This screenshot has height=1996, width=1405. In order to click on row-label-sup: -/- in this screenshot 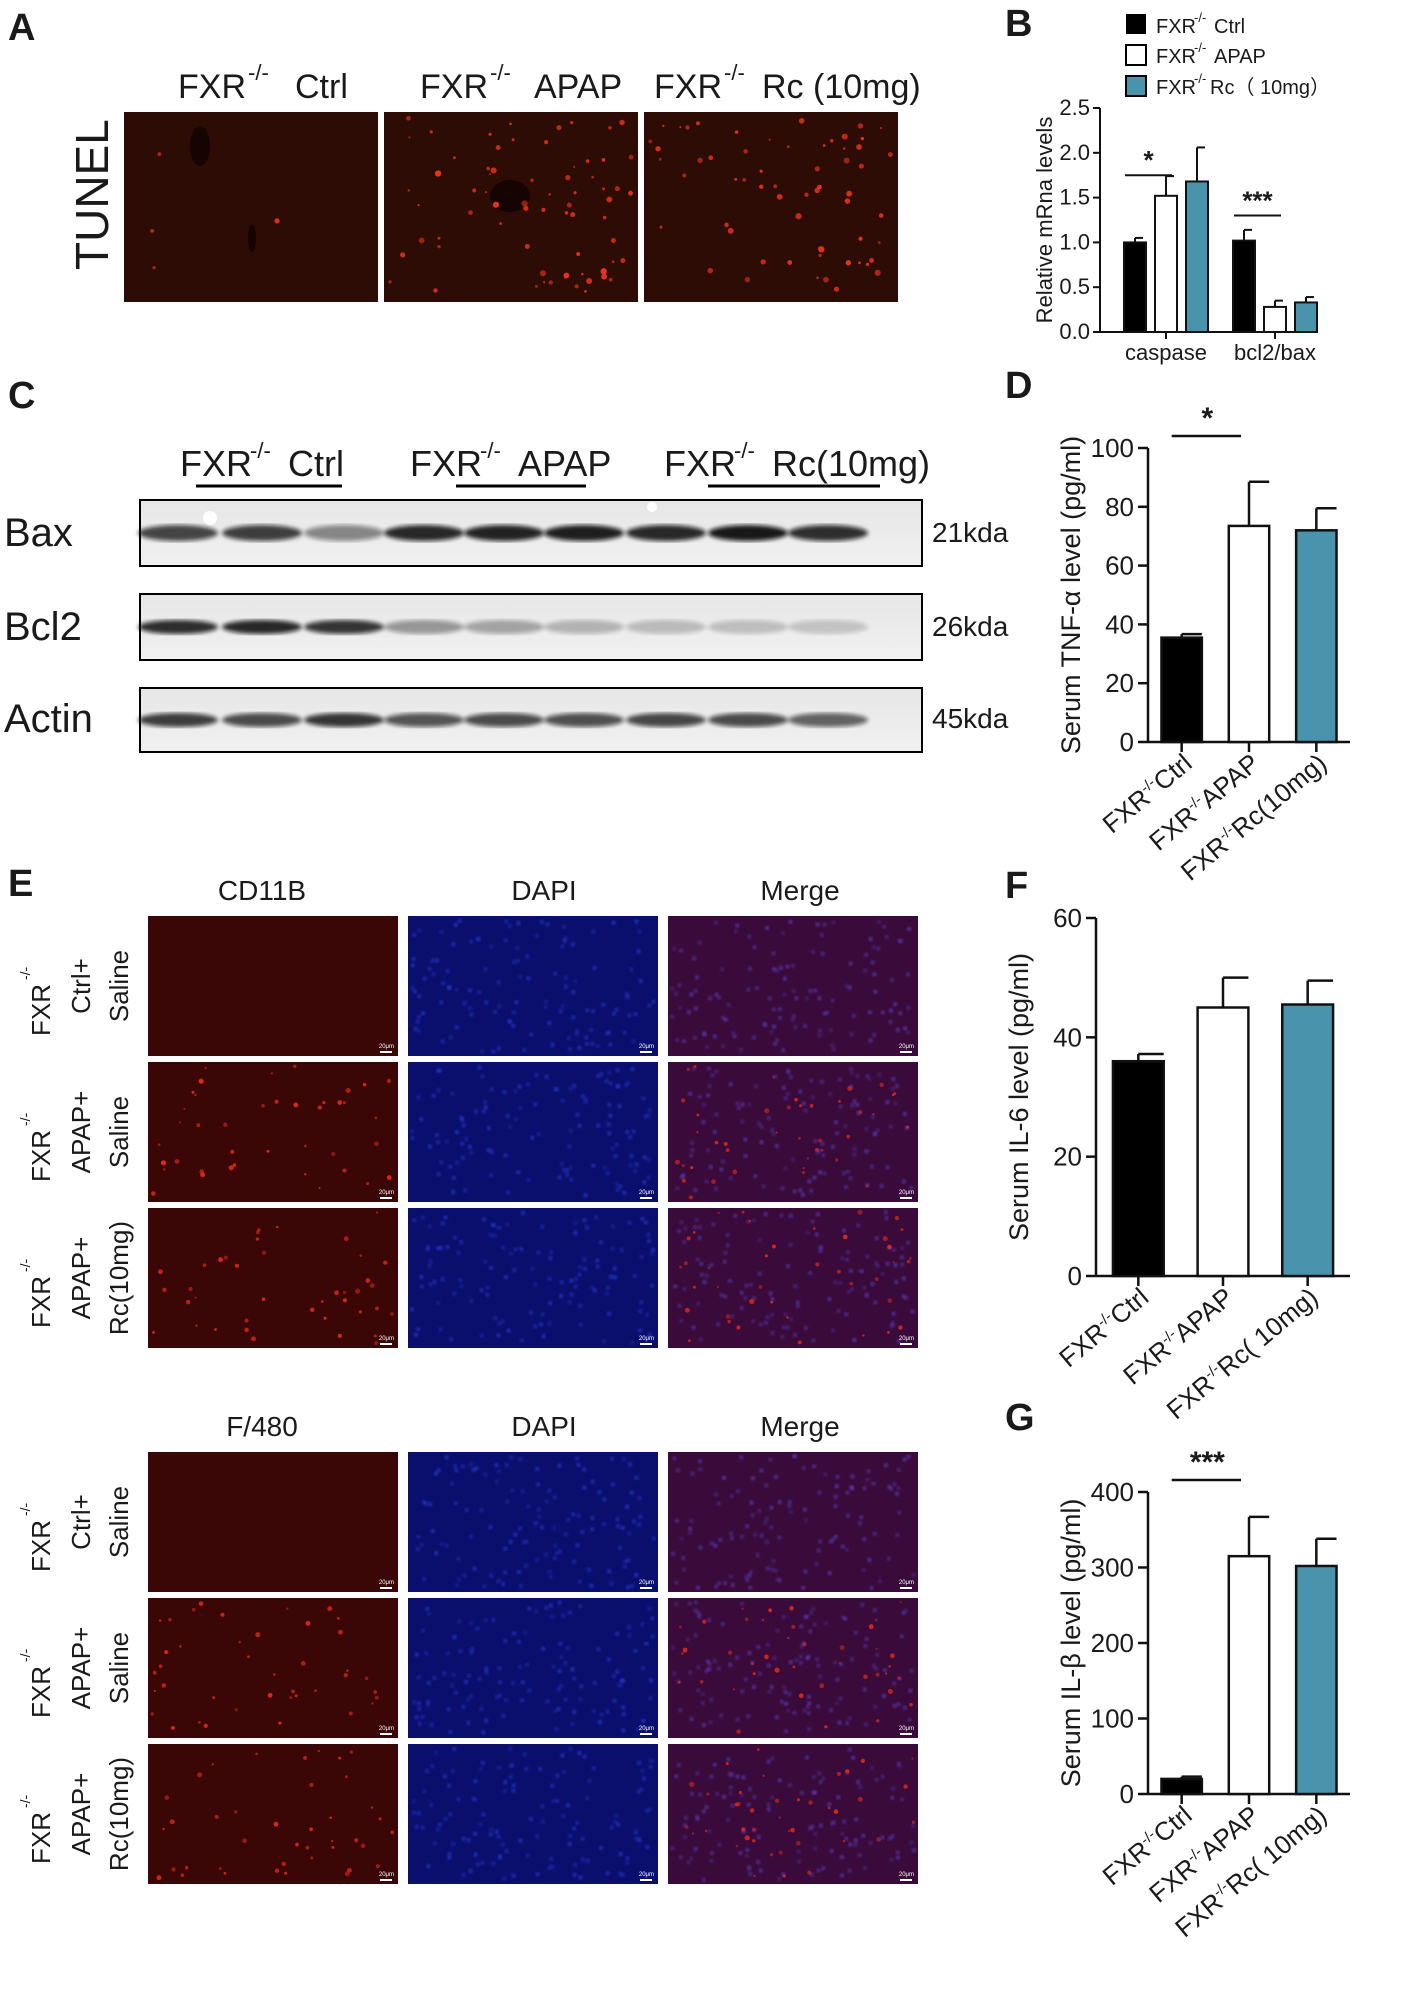, I will do `click(25, 973)`.